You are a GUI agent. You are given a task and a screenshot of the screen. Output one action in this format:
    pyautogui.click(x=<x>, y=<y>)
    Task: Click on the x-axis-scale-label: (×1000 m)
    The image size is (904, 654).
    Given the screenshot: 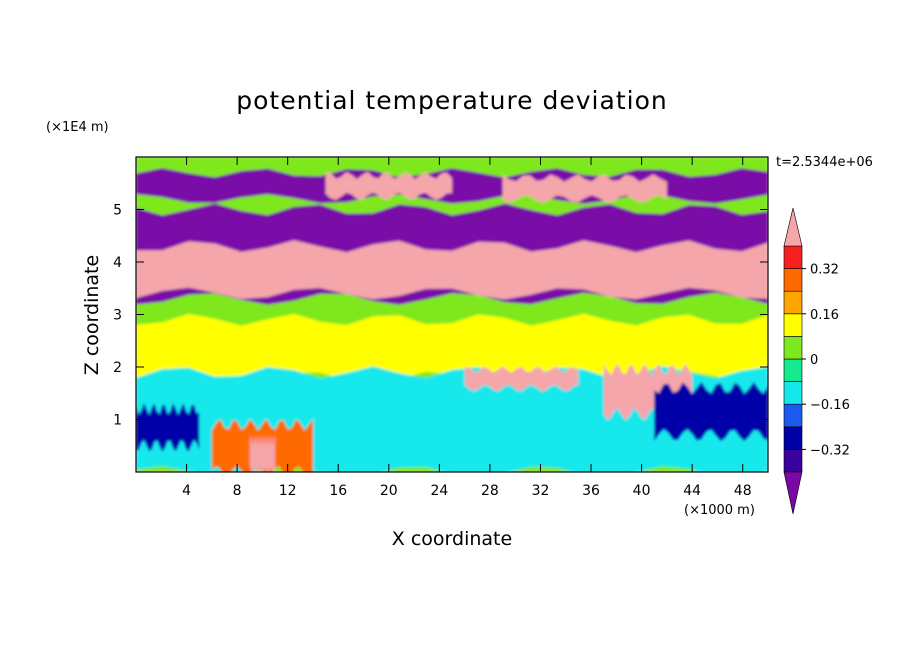 What is the action you would take?
    pyautogui.click(x=719, y=510)
    